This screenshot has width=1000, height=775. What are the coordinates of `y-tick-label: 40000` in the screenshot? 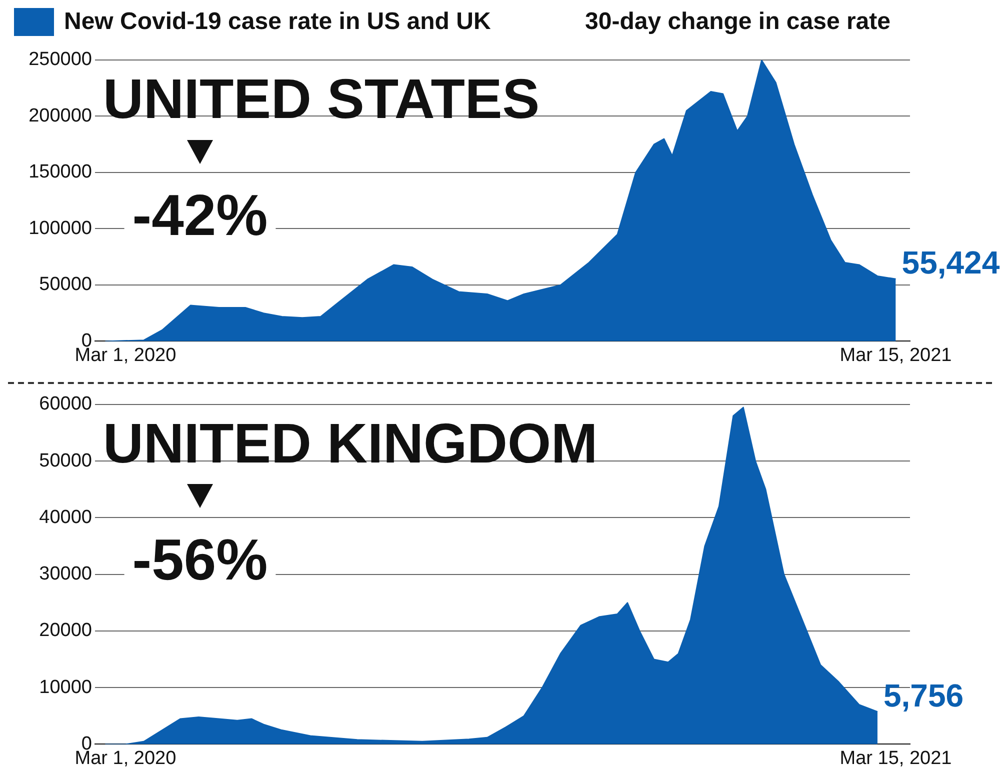 It's located at (65, 517).